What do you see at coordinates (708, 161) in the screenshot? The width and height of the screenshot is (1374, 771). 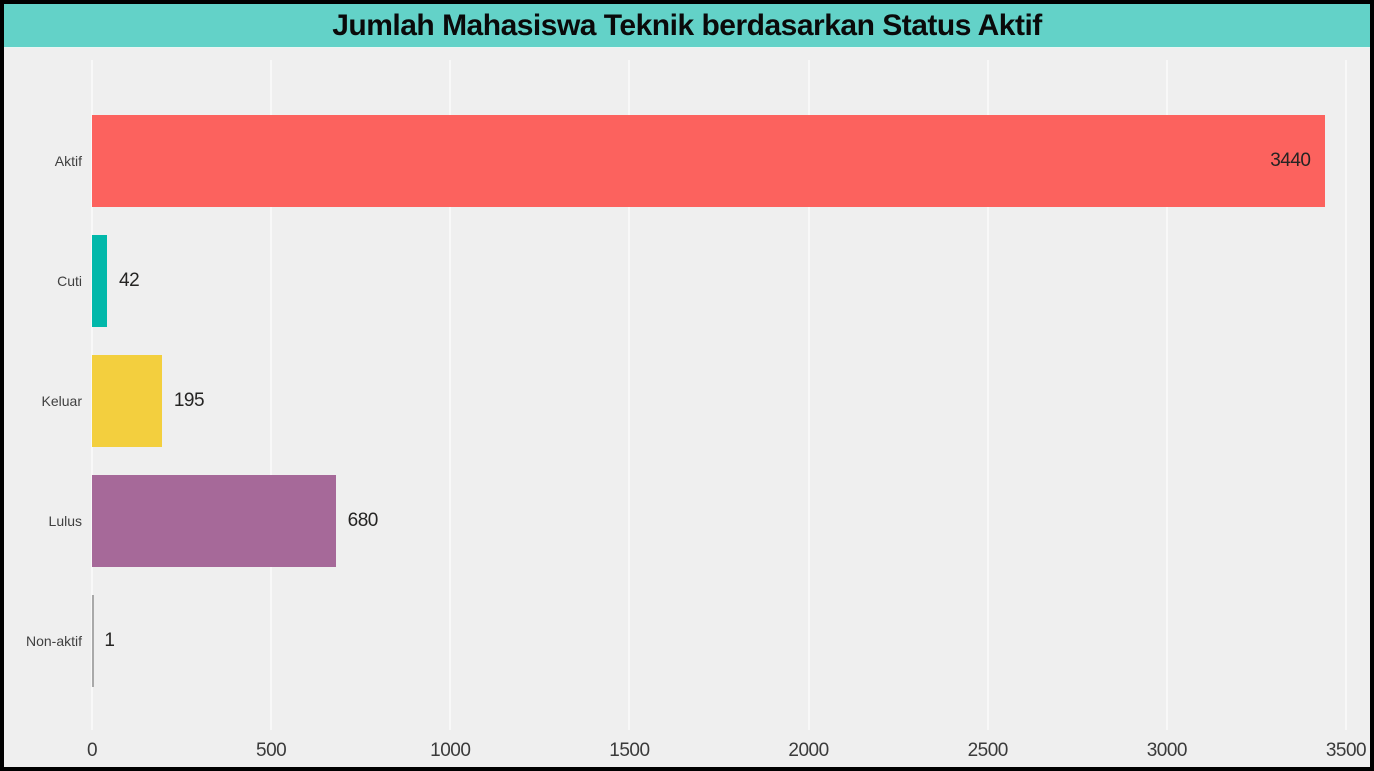 I see `bar-aktif` at bounding box center [708, 161].